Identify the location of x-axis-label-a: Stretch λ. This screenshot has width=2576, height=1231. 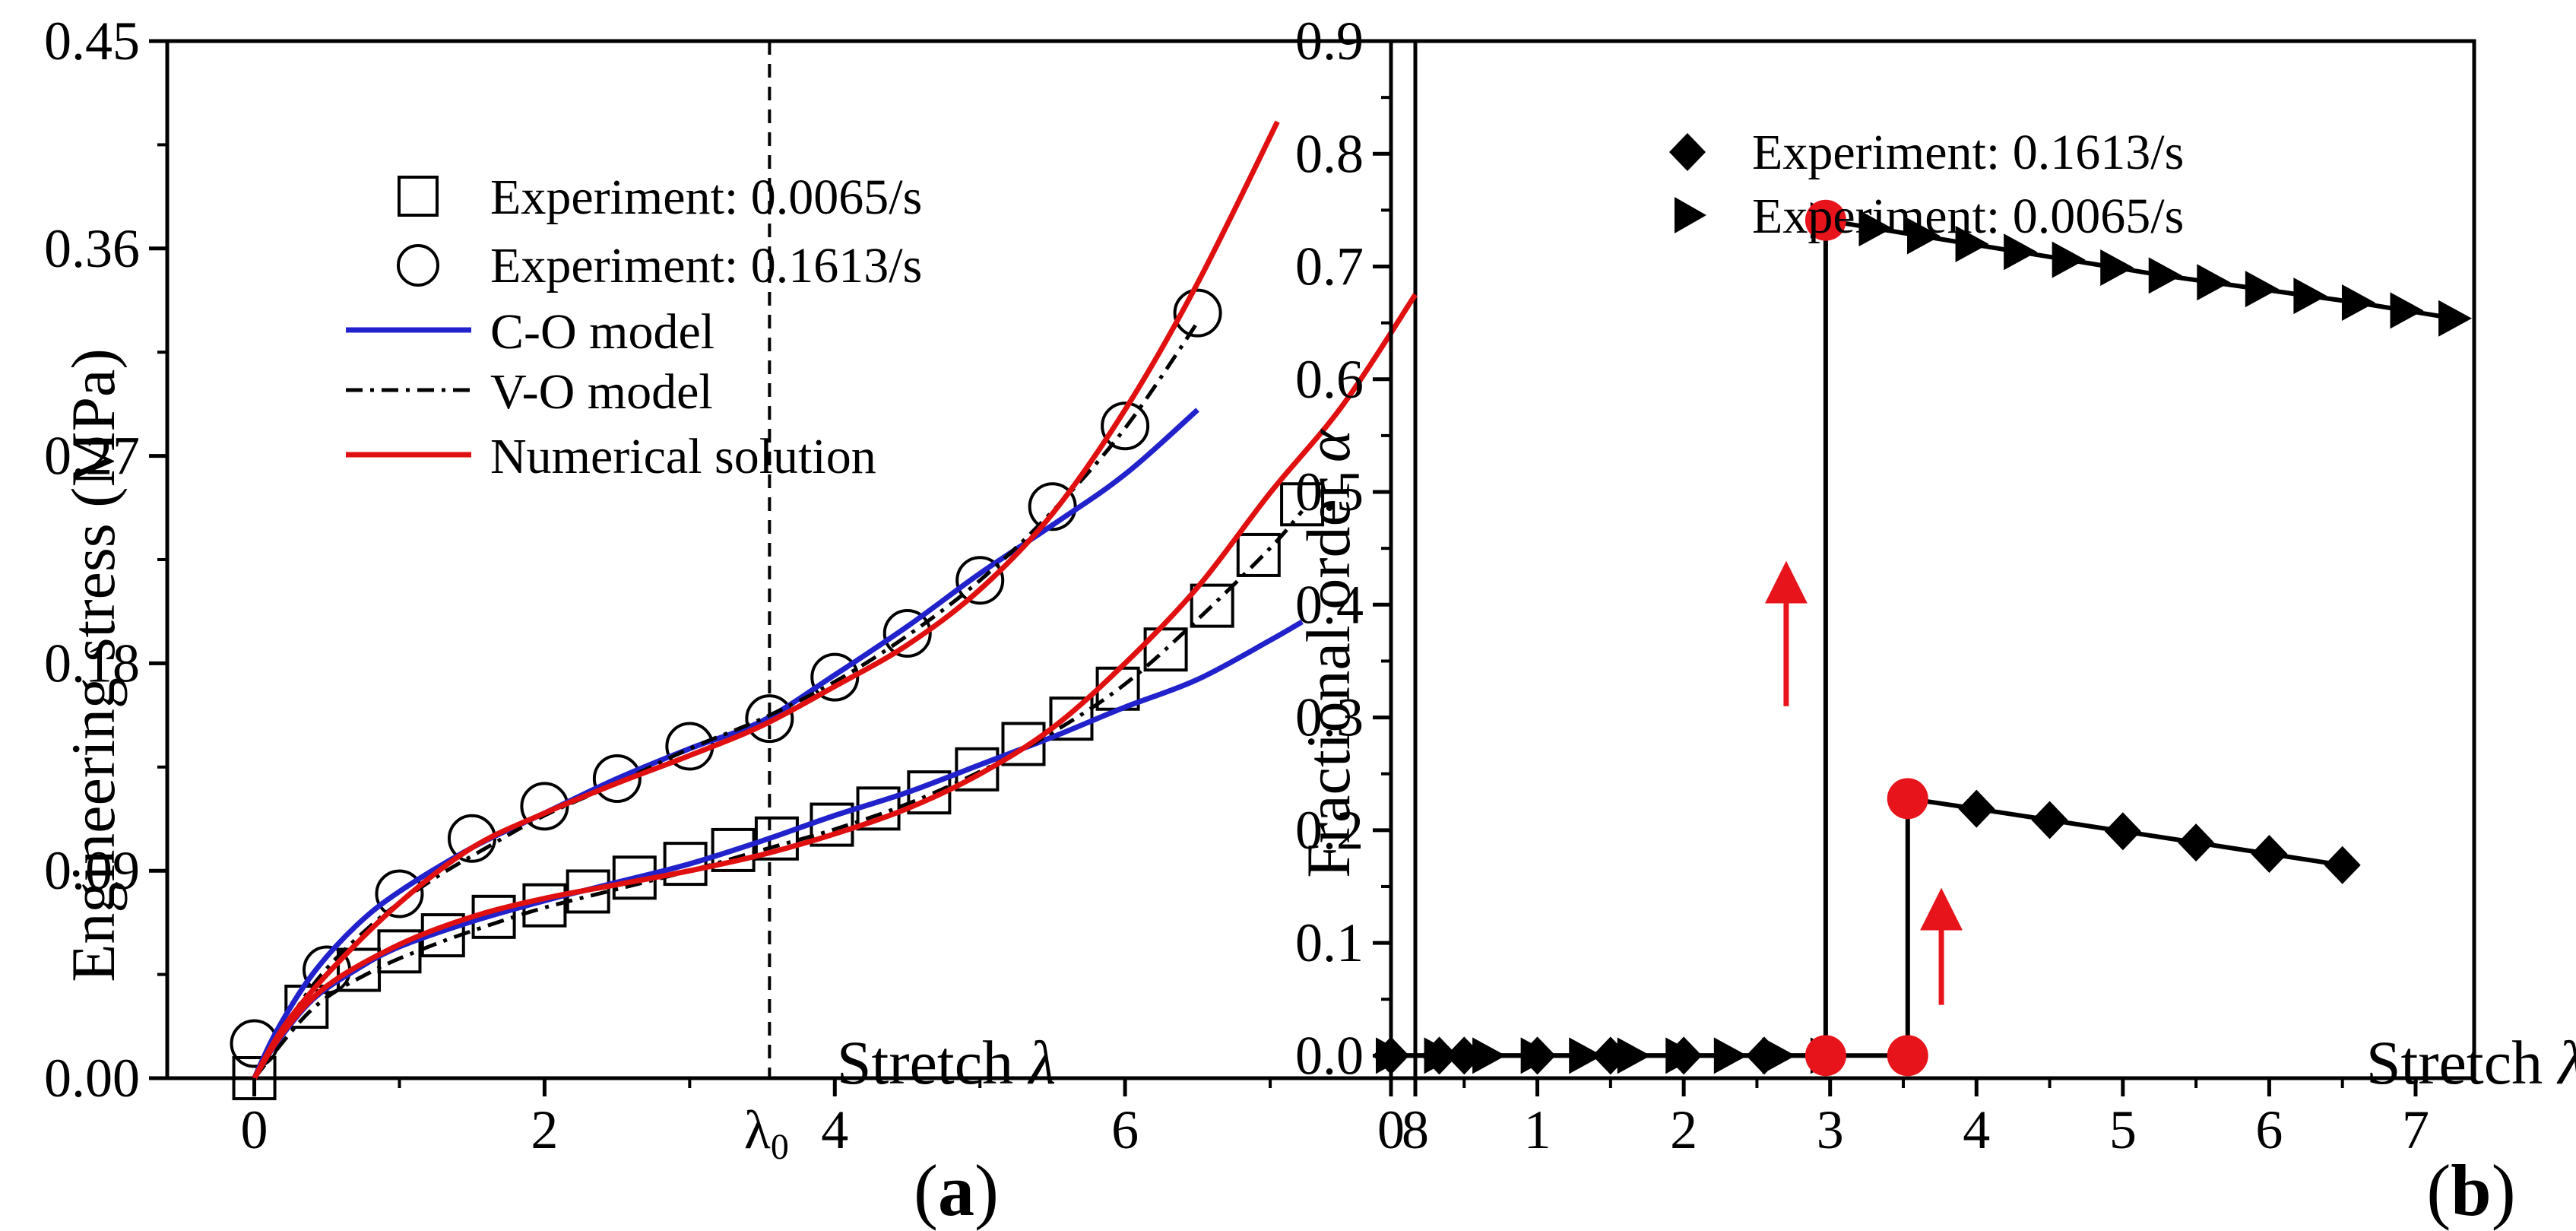
(946, 1062).